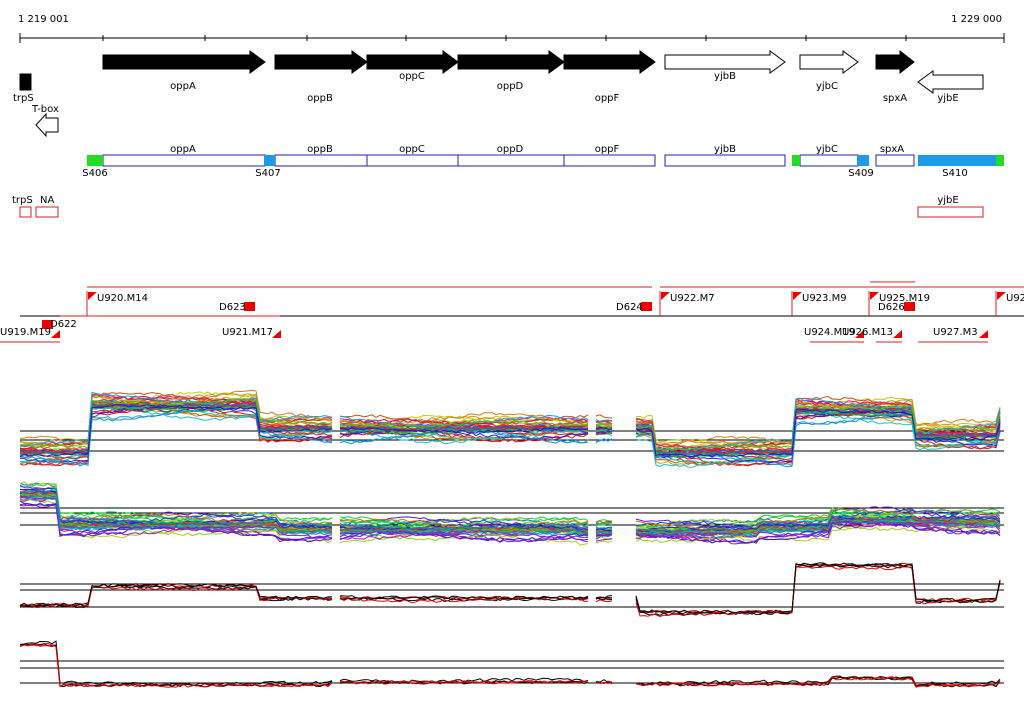 This screenshot has height=714, width=1024. Describe the element at coordinates (824, 298) in the screenshot. I see `marker-label: U923.M9` at that location.